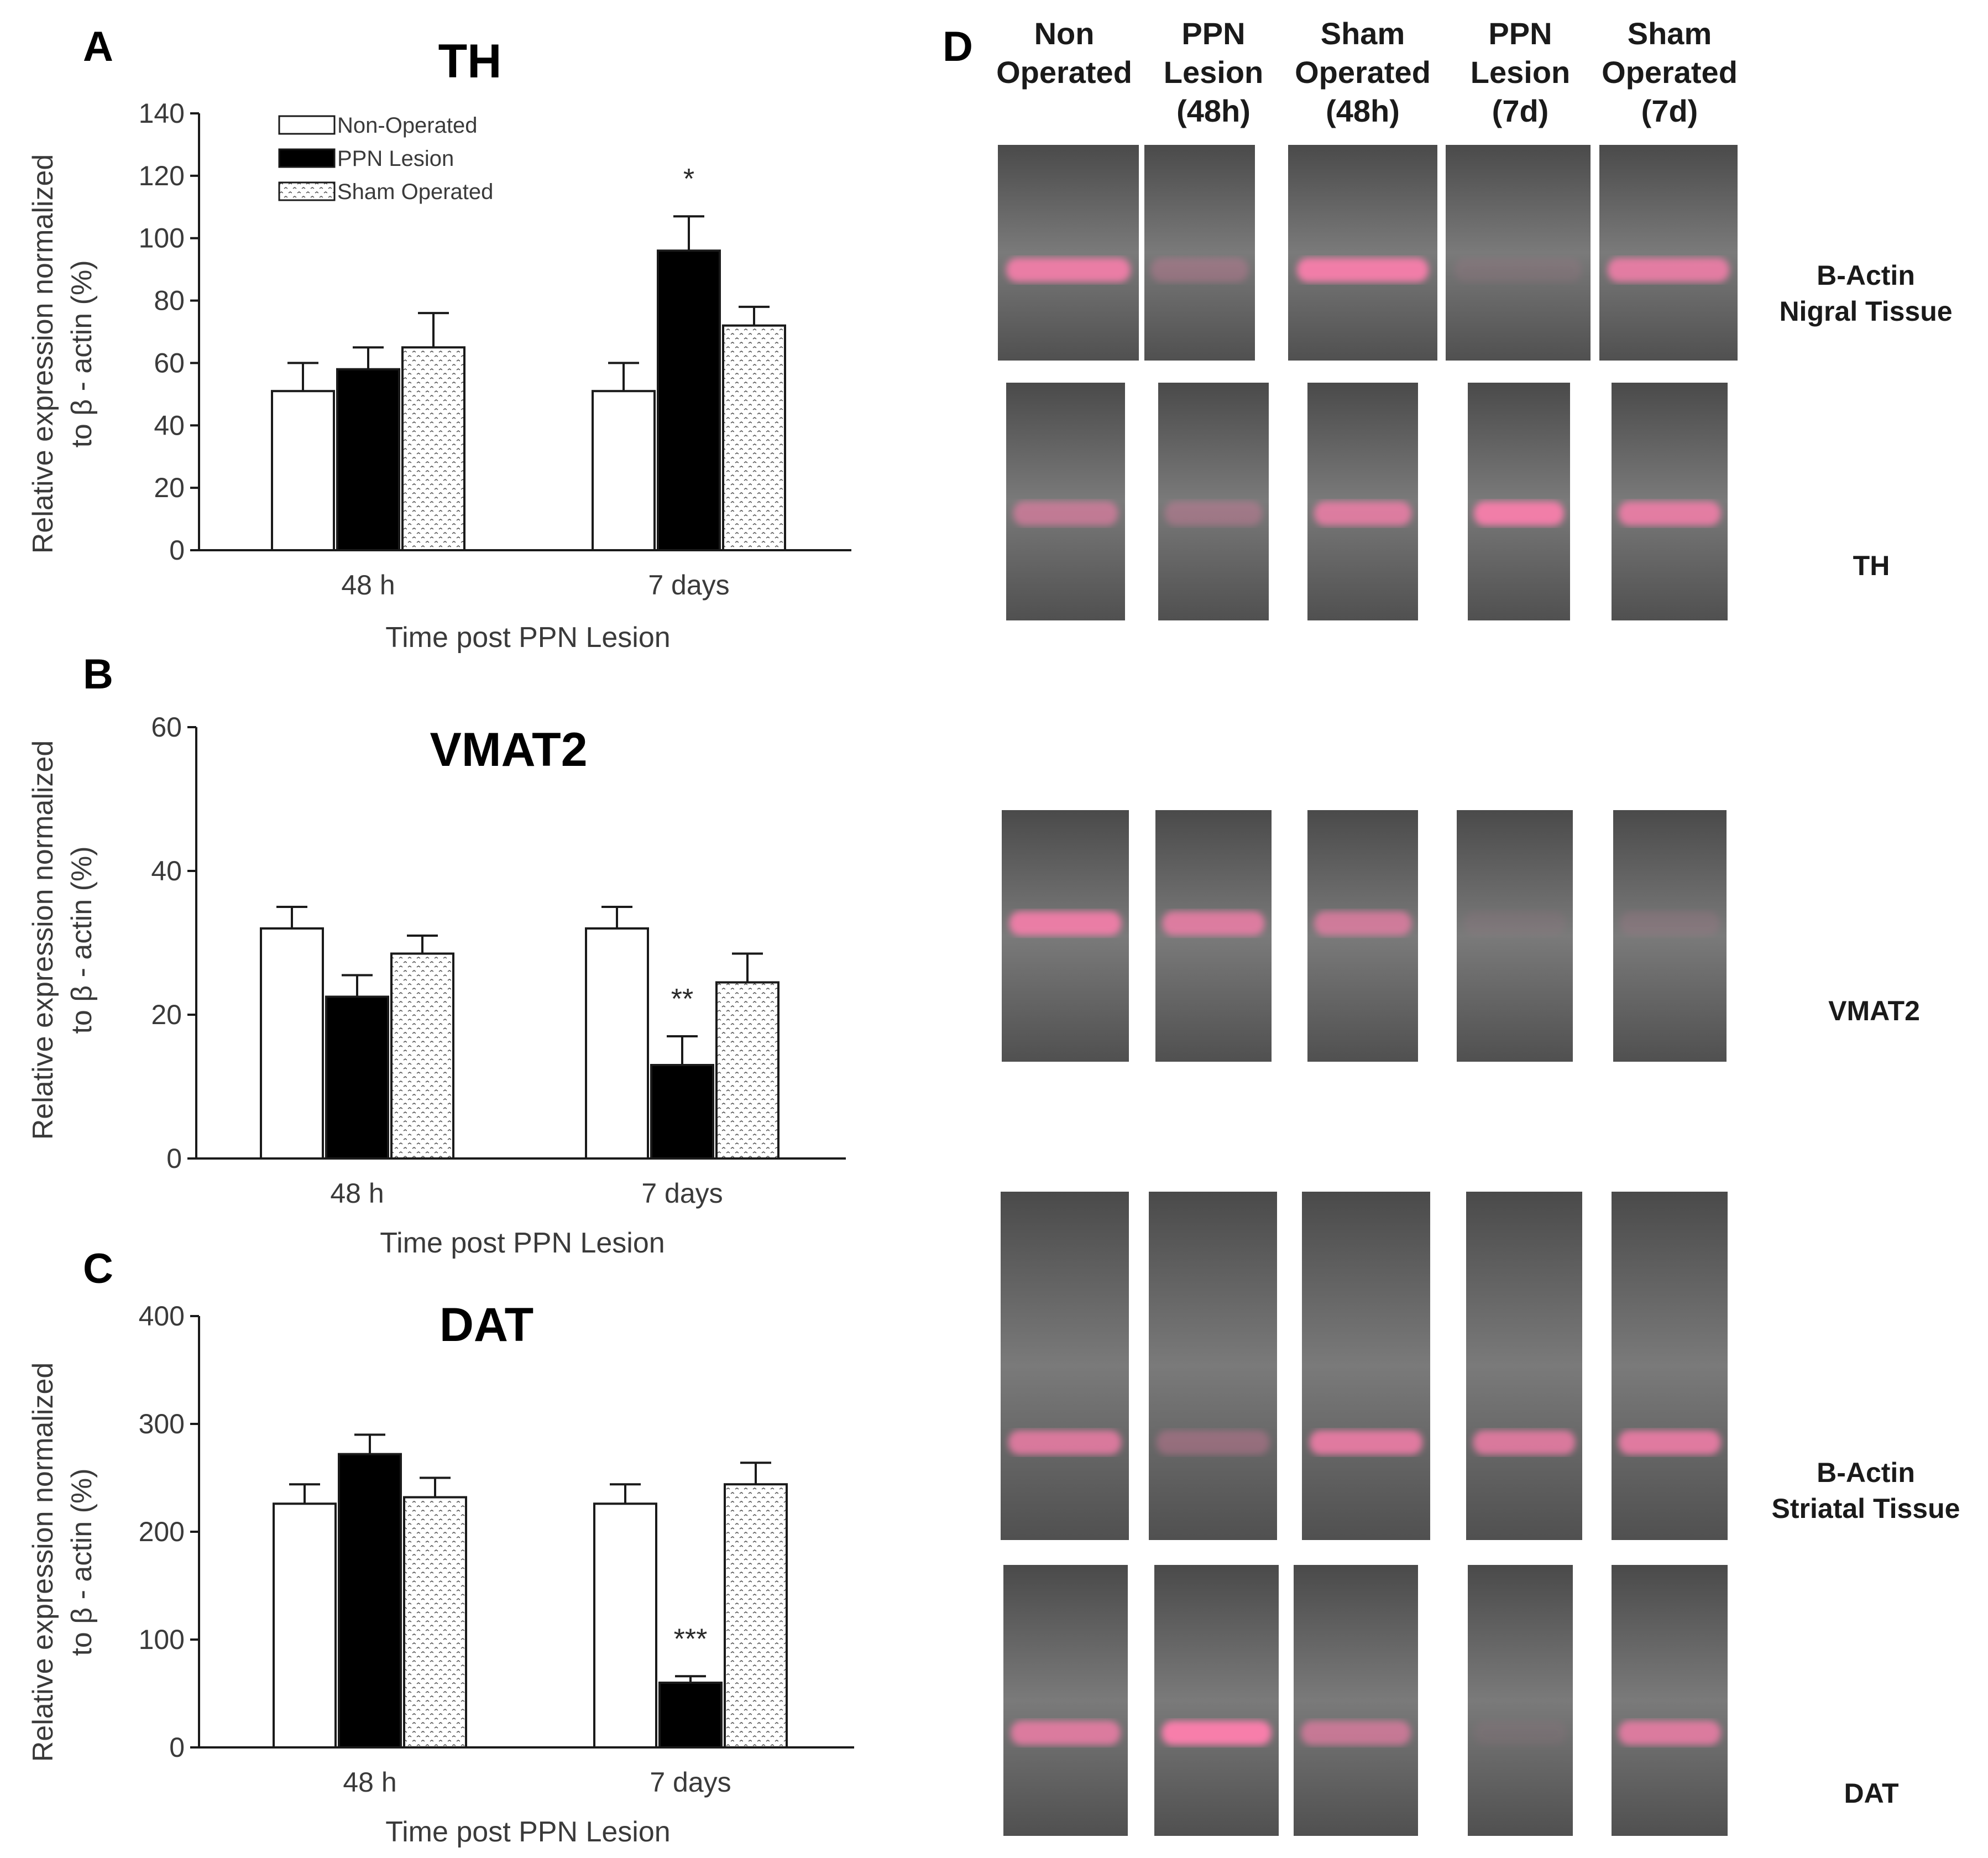 This screenshot has height=1858, width=1988. What do you see at coordinates (162, 113) in the screenshot?
I see `y-tick-label: 140` at bounding box center [162, 113].